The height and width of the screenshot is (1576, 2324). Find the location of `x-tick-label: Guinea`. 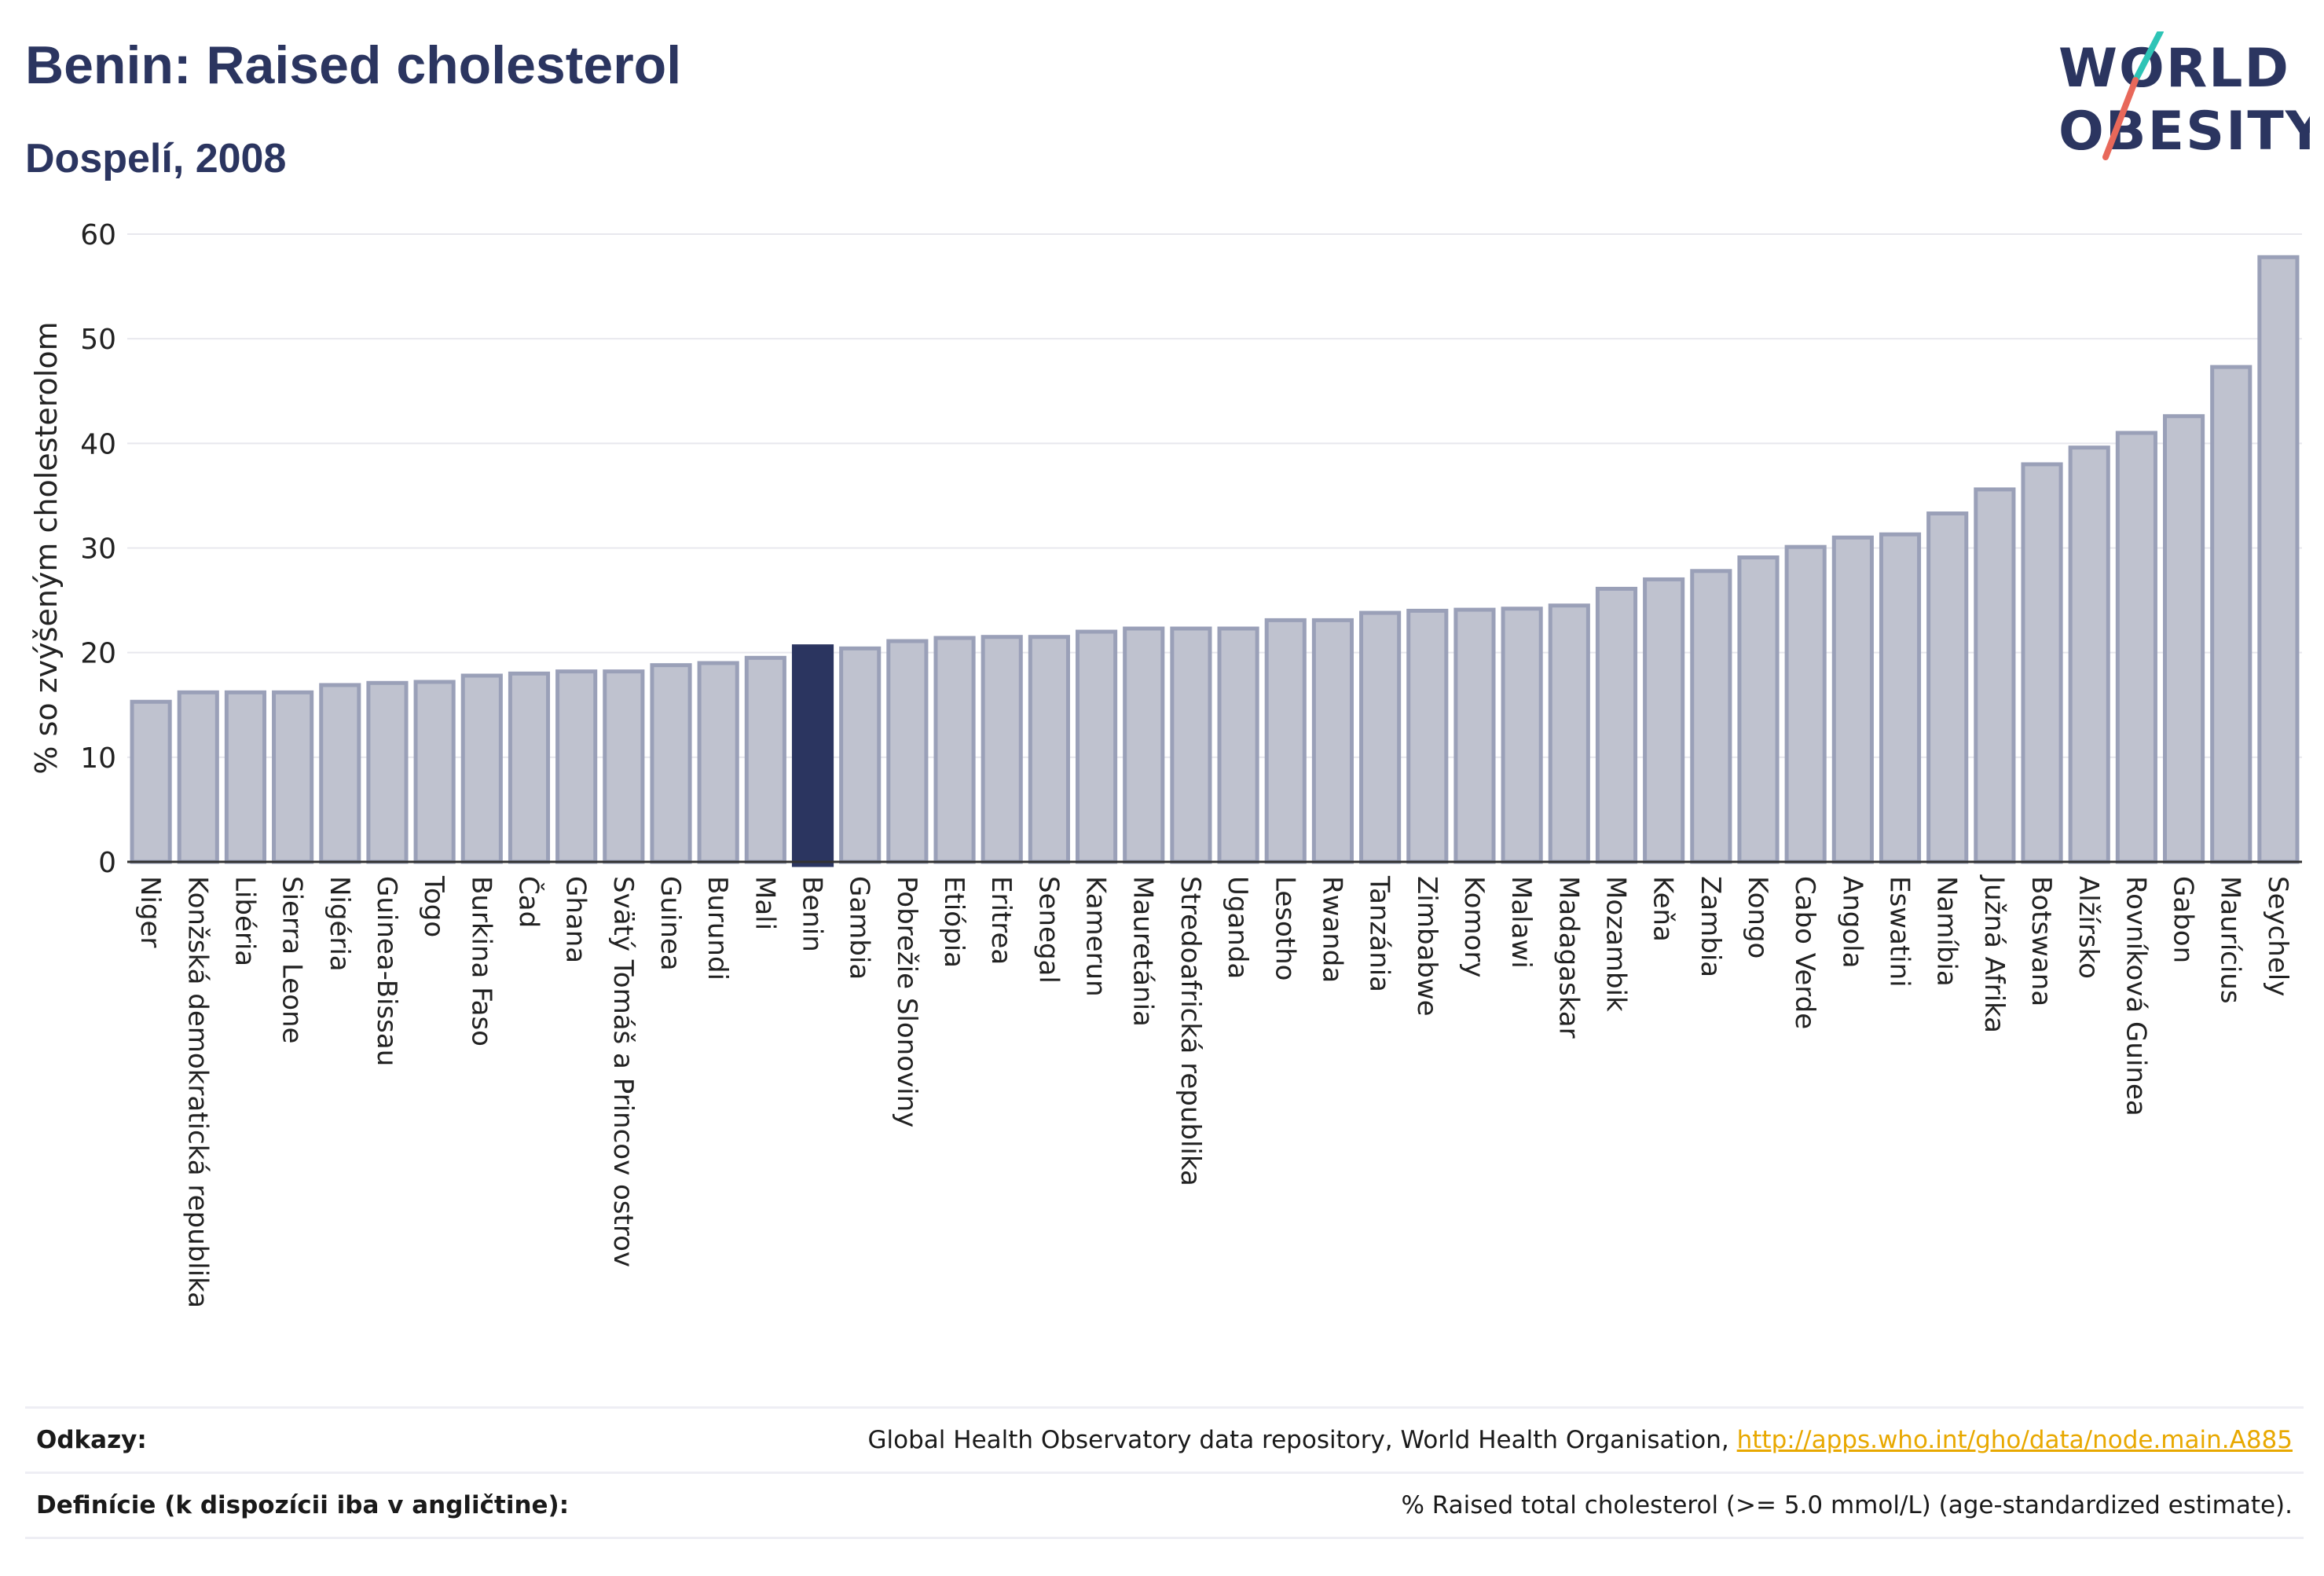

x-tick-label: Guinea is located at coordinates (670, 923).